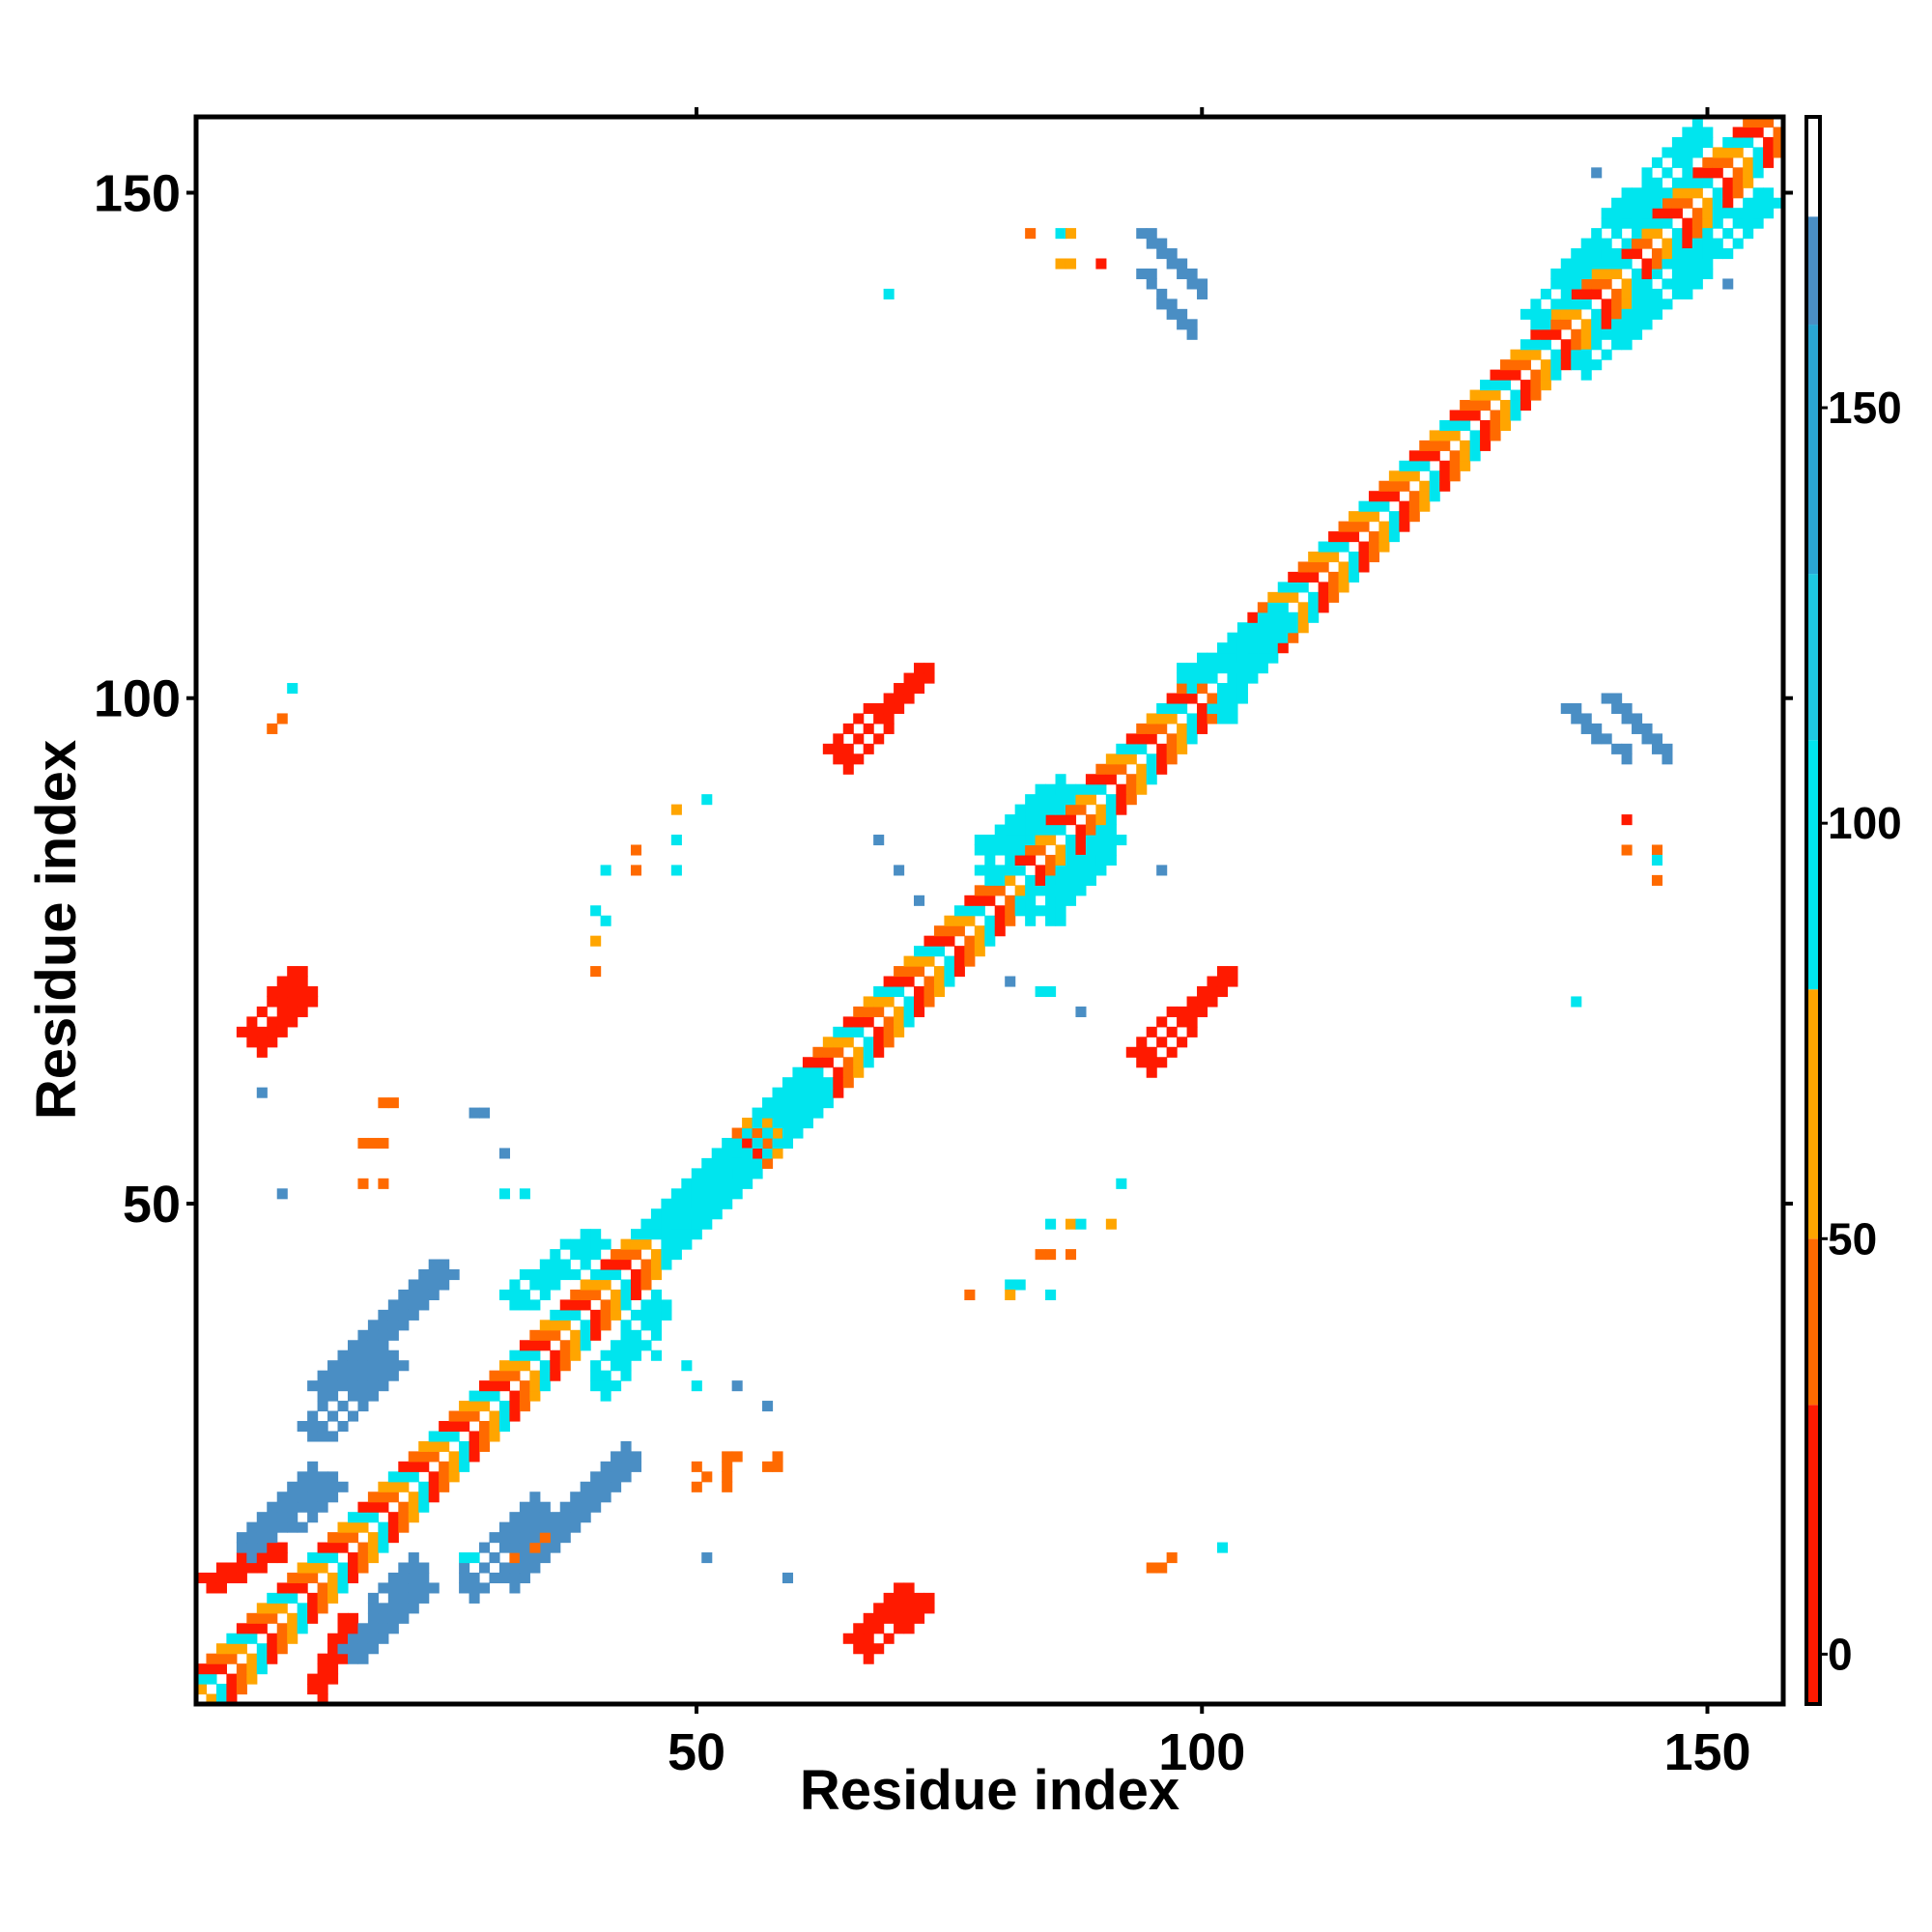 This screenshot has width=1932, height=1932. I want to click on colorbar-band, so click(1813, 865).